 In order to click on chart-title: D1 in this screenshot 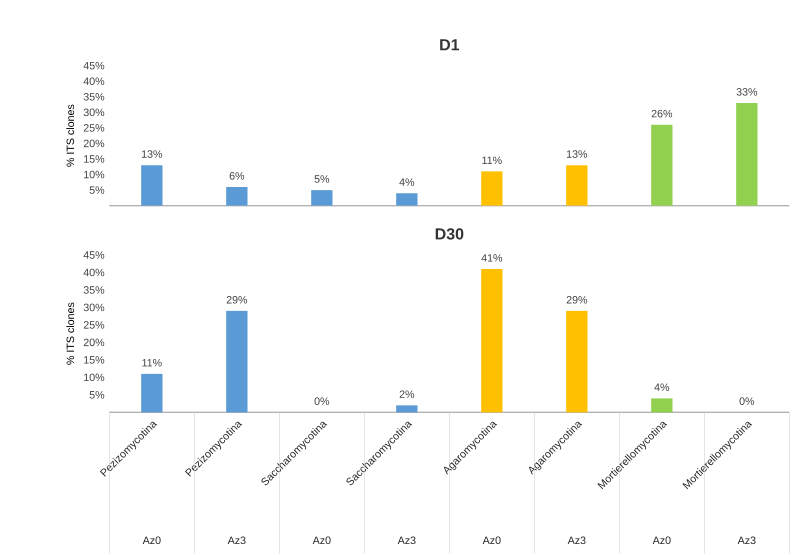, I will do `click(450, 44)`.